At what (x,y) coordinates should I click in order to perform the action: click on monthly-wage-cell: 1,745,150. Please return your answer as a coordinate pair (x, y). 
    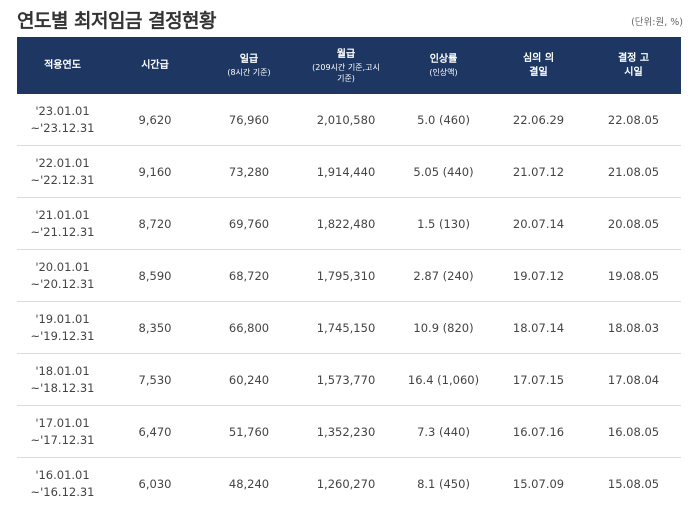
    Looking at the image, I should click on (346, 327).